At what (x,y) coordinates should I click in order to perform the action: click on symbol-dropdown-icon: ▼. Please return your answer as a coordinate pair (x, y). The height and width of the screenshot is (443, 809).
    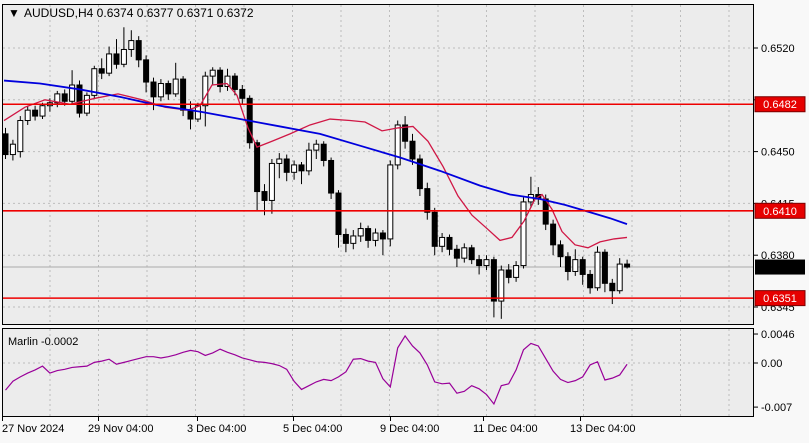
    Looking at the image, I should click on (14, 13).